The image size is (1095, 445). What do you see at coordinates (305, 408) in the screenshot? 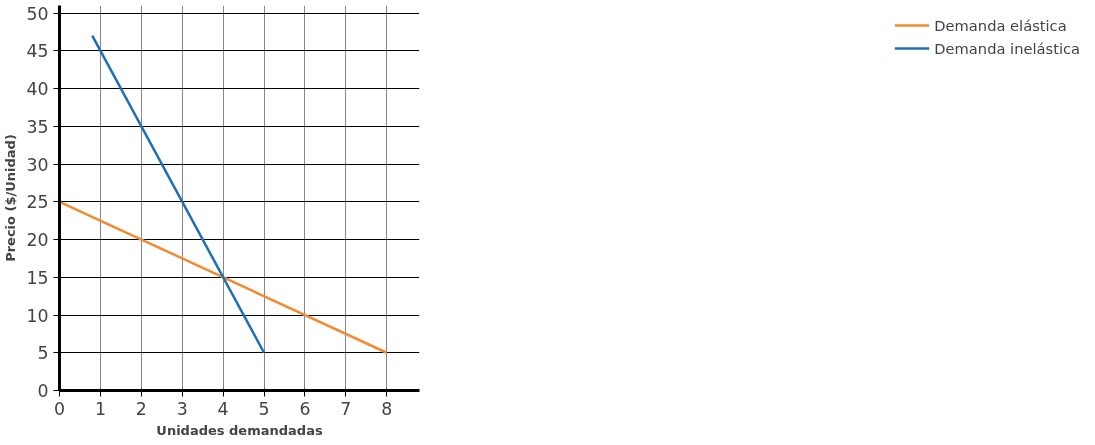
I see `x-tick-label: 6` at bounding box center [305, 408].